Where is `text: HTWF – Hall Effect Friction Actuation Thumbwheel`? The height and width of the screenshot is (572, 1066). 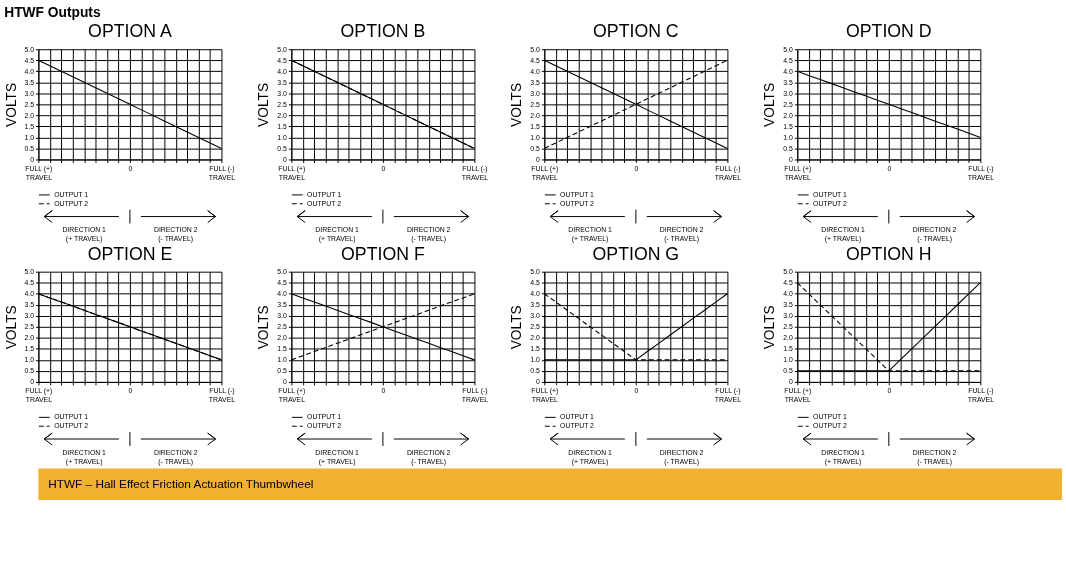 text: HTWF – Hall Effect Friction Actuation Thumbwheel is located at coordinates (181, 484).